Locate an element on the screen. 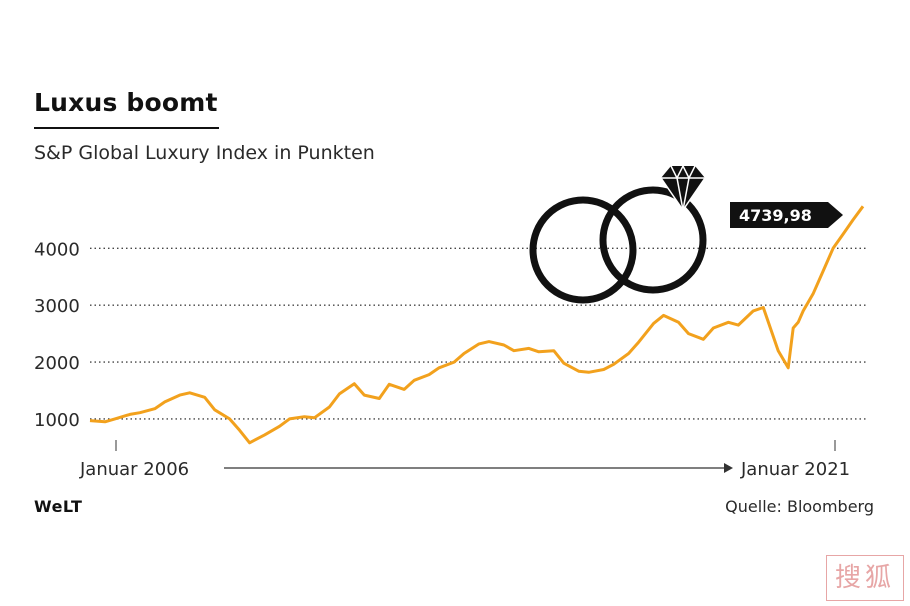  chart-title: Luxus boomt is located at coordinates (126, 102).